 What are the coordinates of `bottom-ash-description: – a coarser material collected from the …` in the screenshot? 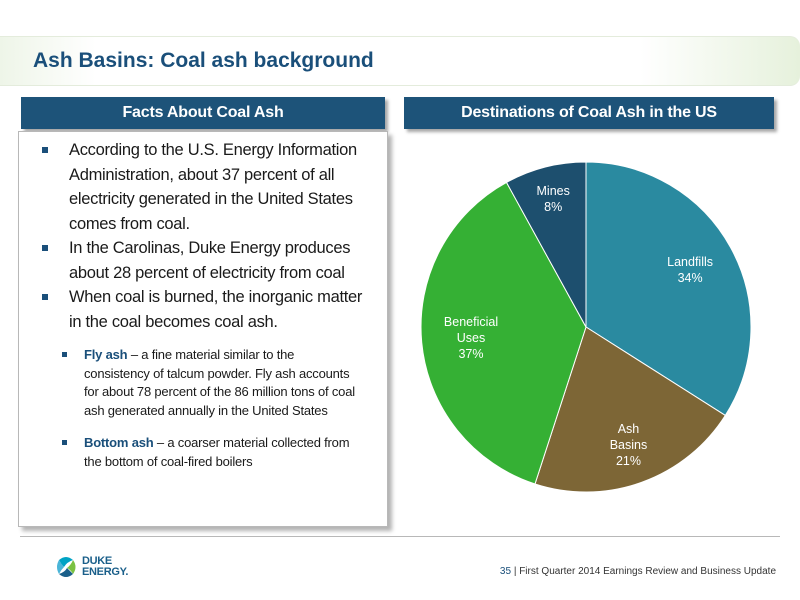 It's located at (217, 452).